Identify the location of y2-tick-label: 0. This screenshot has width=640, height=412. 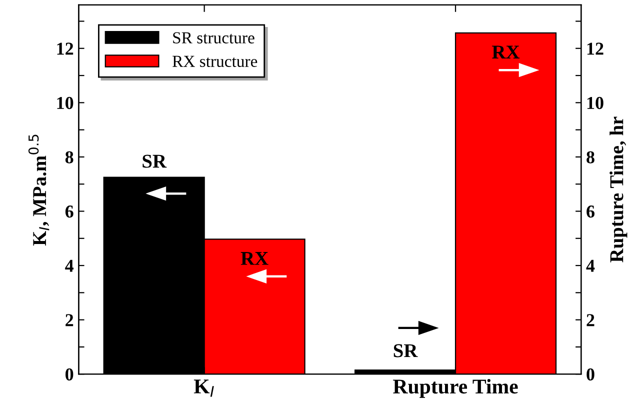
(590, 374).